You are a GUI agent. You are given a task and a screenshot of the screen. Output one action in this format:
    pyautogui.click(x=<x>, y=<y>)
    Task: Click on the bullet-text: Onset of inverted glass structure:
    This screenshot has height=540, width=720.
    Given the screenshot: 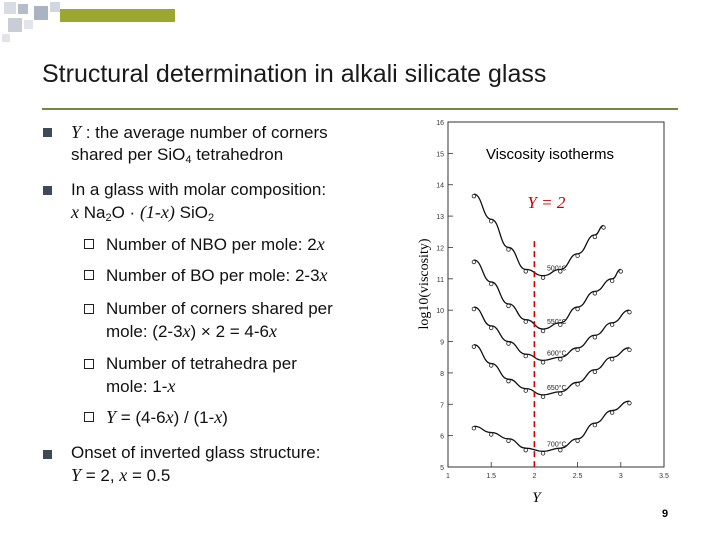 What is the action you would take?
    pyautogui.click(x=196, y=452)
    